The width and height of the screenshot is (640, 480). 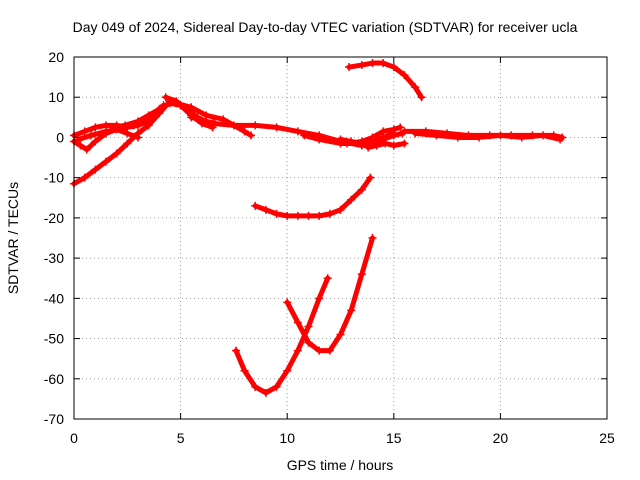 What do you see at coordinates (60, 137) in the screenshot?
I see `y-tick-label: 0` at bounding box center [60, 137].